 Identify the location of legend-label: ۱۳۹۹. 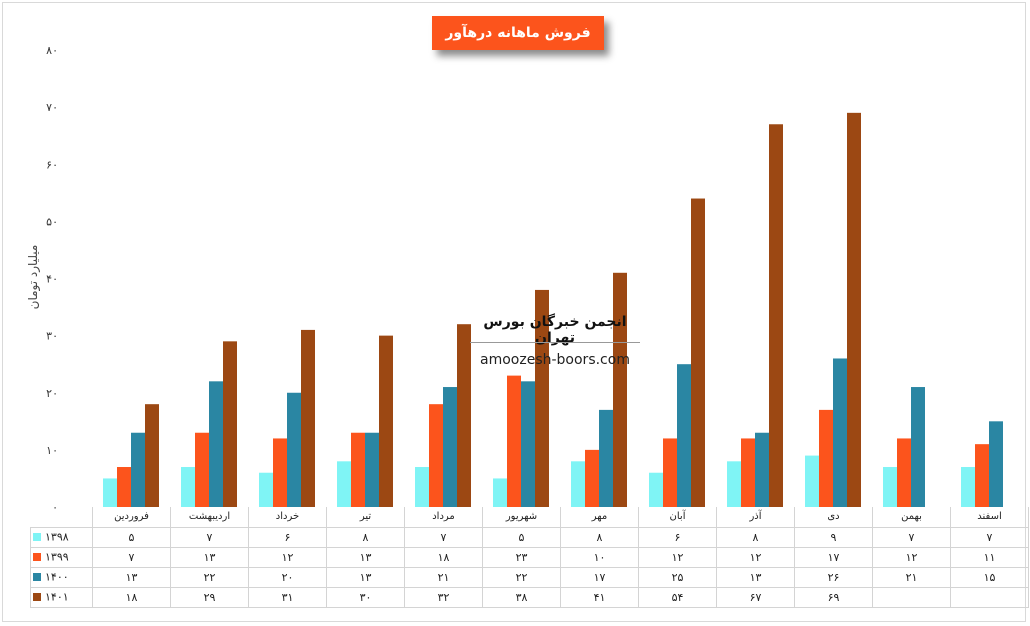
(57, 557).